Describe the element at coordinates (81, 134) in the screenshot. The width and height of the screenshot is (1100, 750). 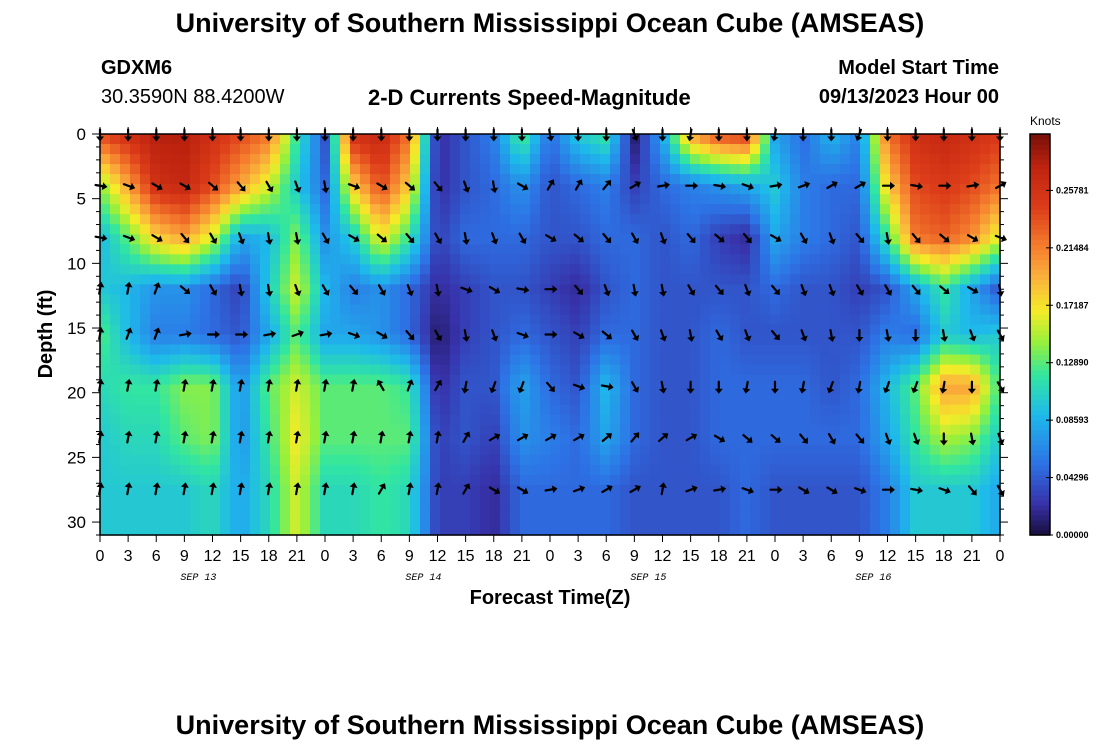
I see `y-tick-label: 0` at that location.